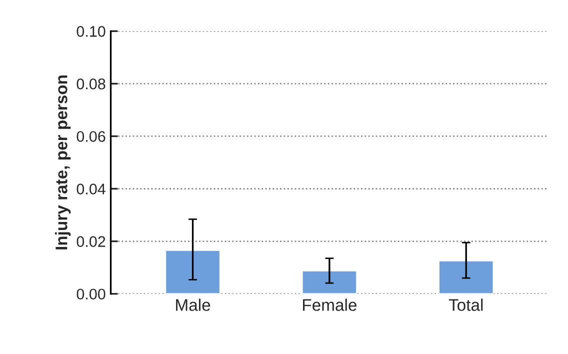  Describe the element at coordinates (91, 189) in the screenshot. I see `y-tick-label: 0.04` at that location.